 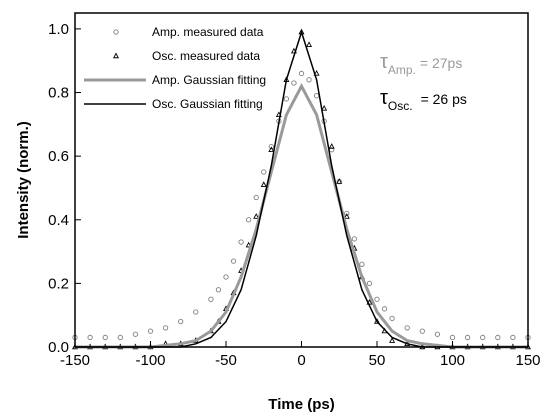 What do you see at coordinates (116, 32) in the screenshot?
I see `legend-marker-circle` at bounding box center [116, 32].